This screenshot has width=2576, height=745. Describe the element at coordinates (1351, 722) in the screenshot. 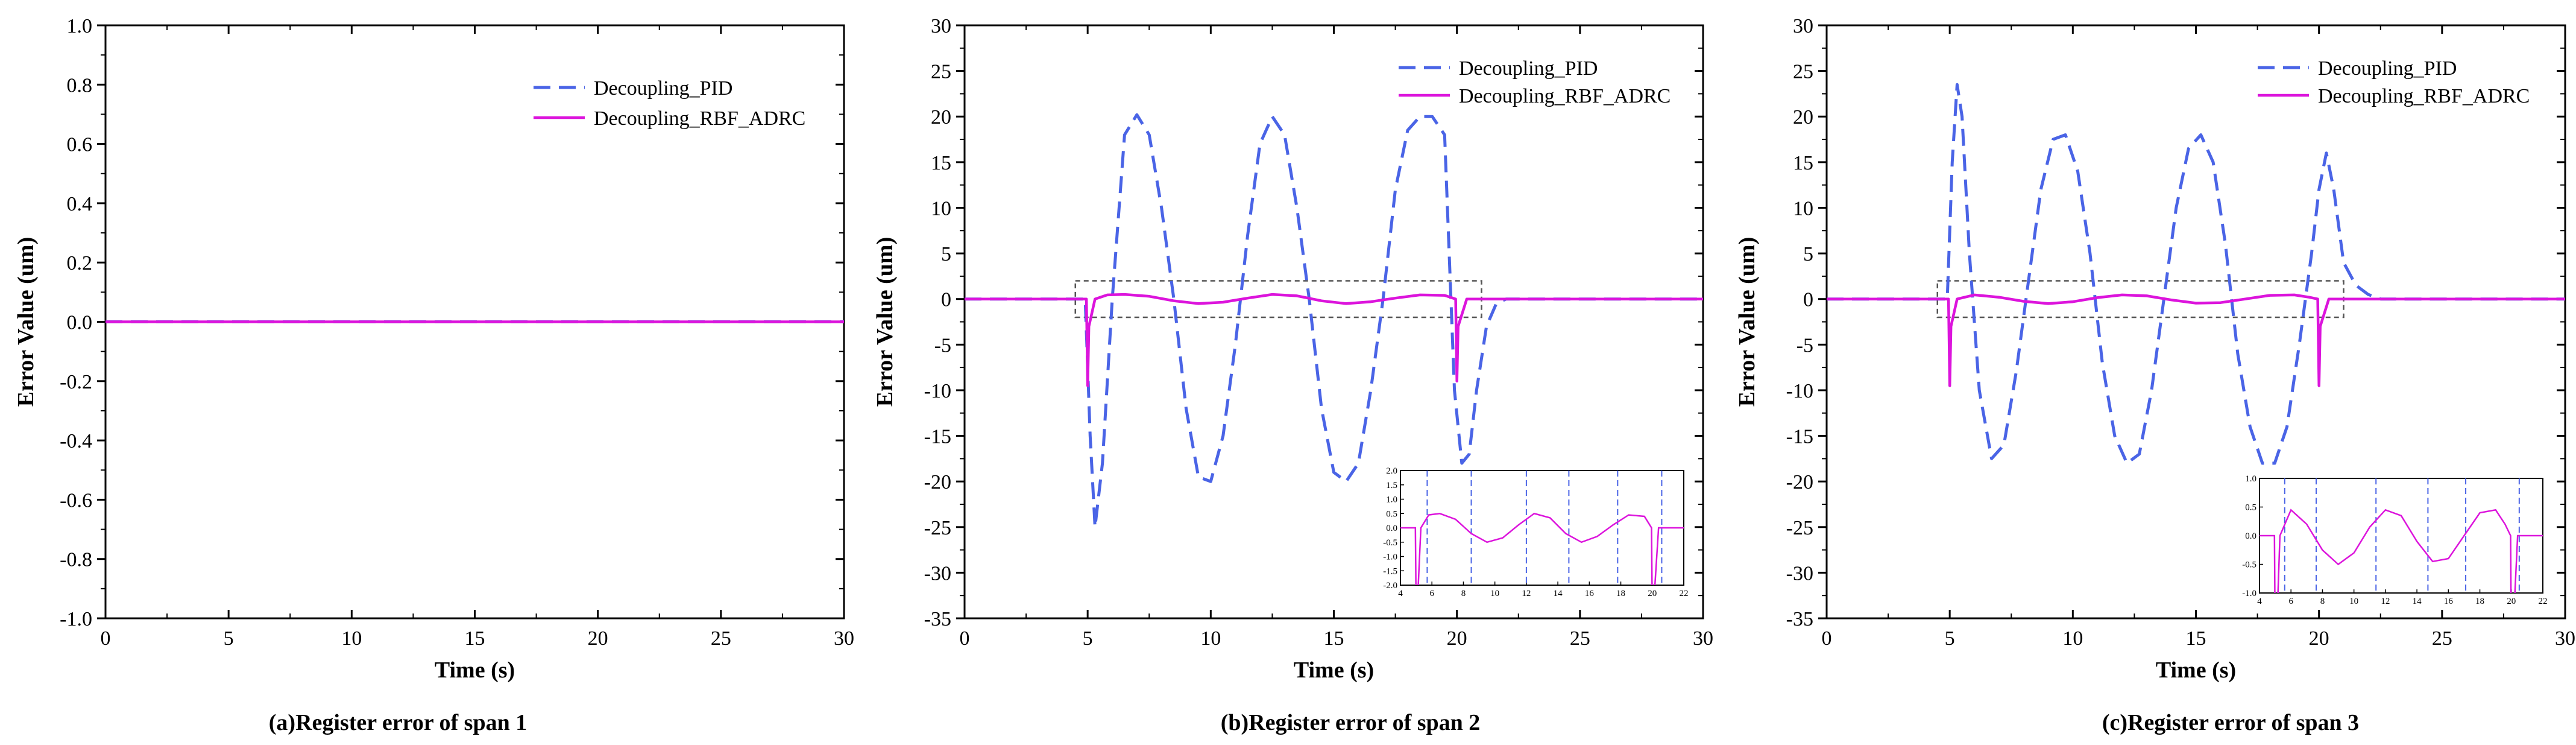

I see `panel-caption: (b)Register error of span 2` at that location.